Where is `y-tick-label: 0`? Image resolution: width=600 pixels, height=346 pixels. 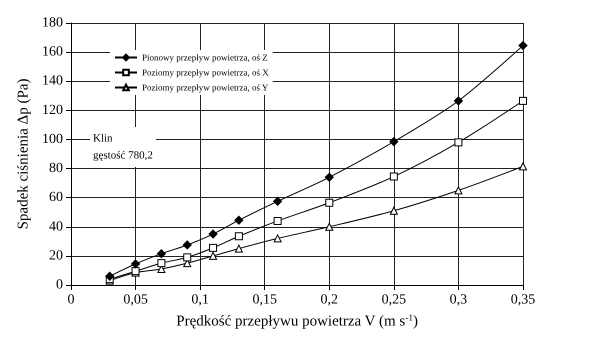 y-tick-label: 0 is located at coordinates (59, 285).